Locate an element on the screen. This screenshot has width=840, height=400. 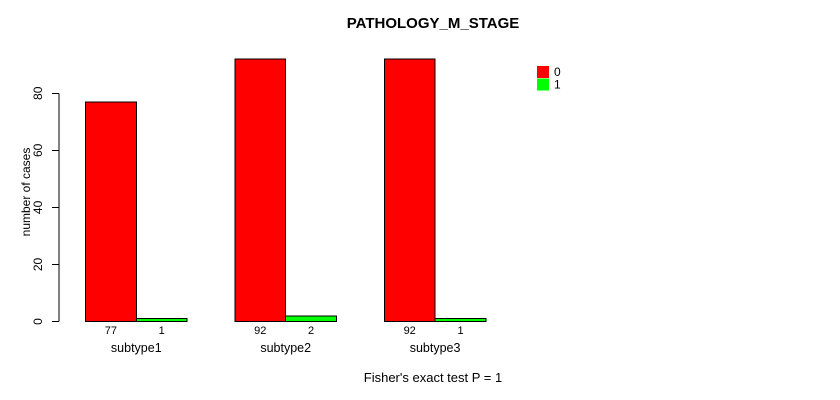
fisher-test-note: Fisher's exact test P = 1 is located at coordinates (433, 377).